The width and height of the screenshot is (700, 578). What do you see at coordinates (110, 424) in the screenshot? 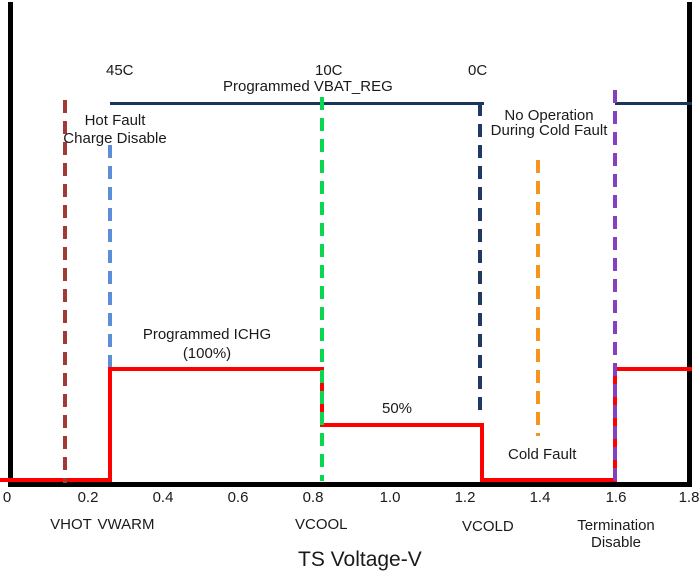
I see `ichg-step-up-vwarm` at bounding box center [110, 424].